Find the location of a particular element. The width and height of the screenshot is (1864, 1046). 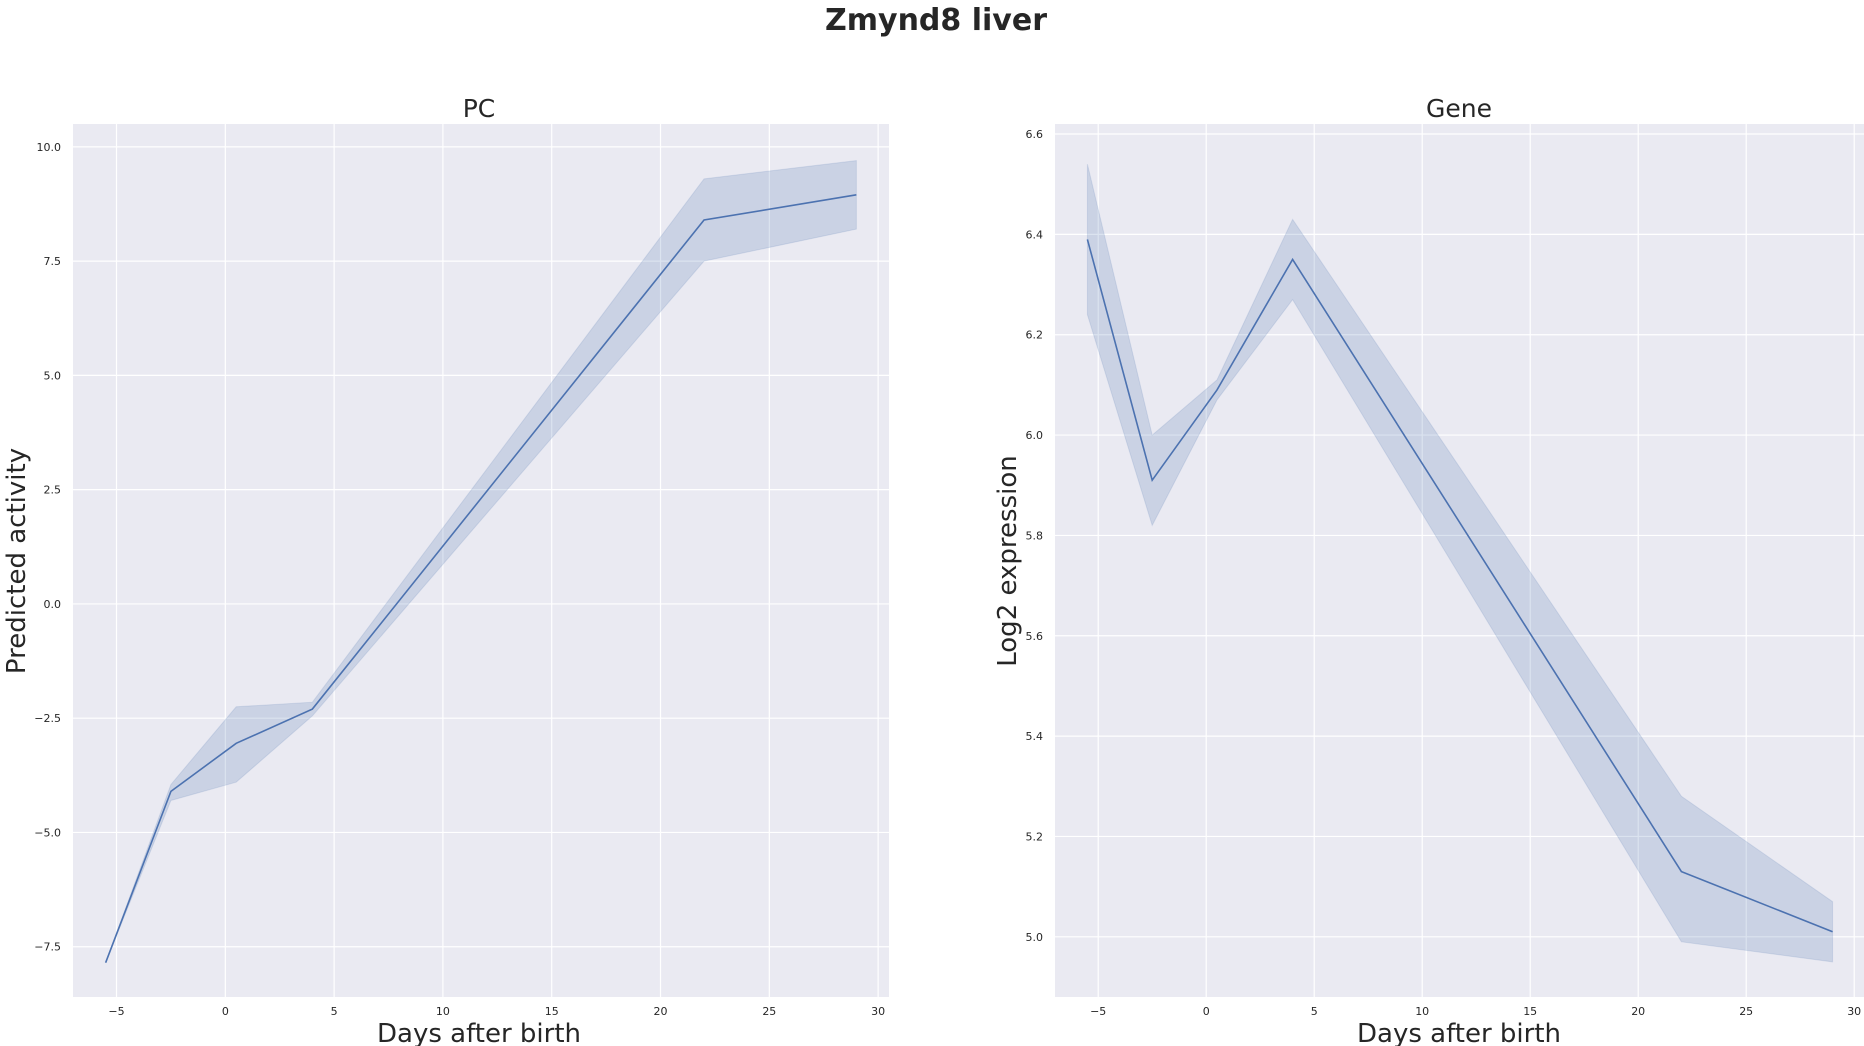

gene-chart-x-tick-label: 20 is located at coordinates (1638, 1011).